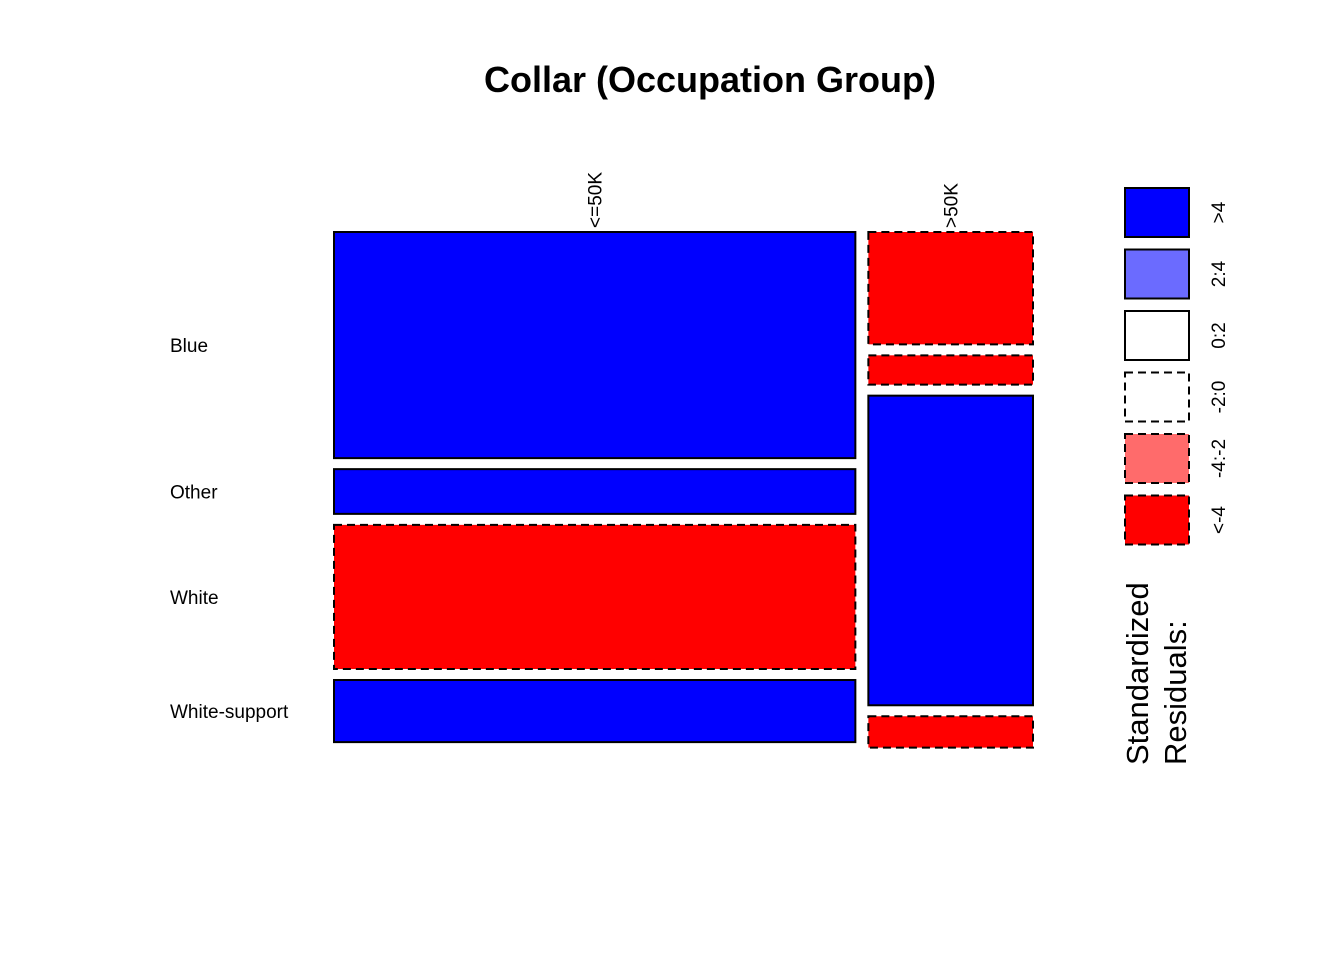 The image size is (1344, 960). Describe the element at coordinates (194, 493) in the screenshot. I see `row-label-other: Other` at that location.